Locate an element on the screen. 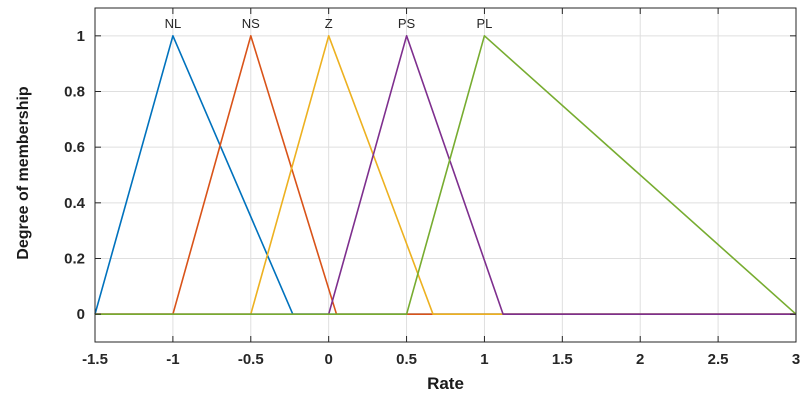 This screenshot has height=394, width=804. x-tick-label: 0.5 is located at coordinates (406, 359).